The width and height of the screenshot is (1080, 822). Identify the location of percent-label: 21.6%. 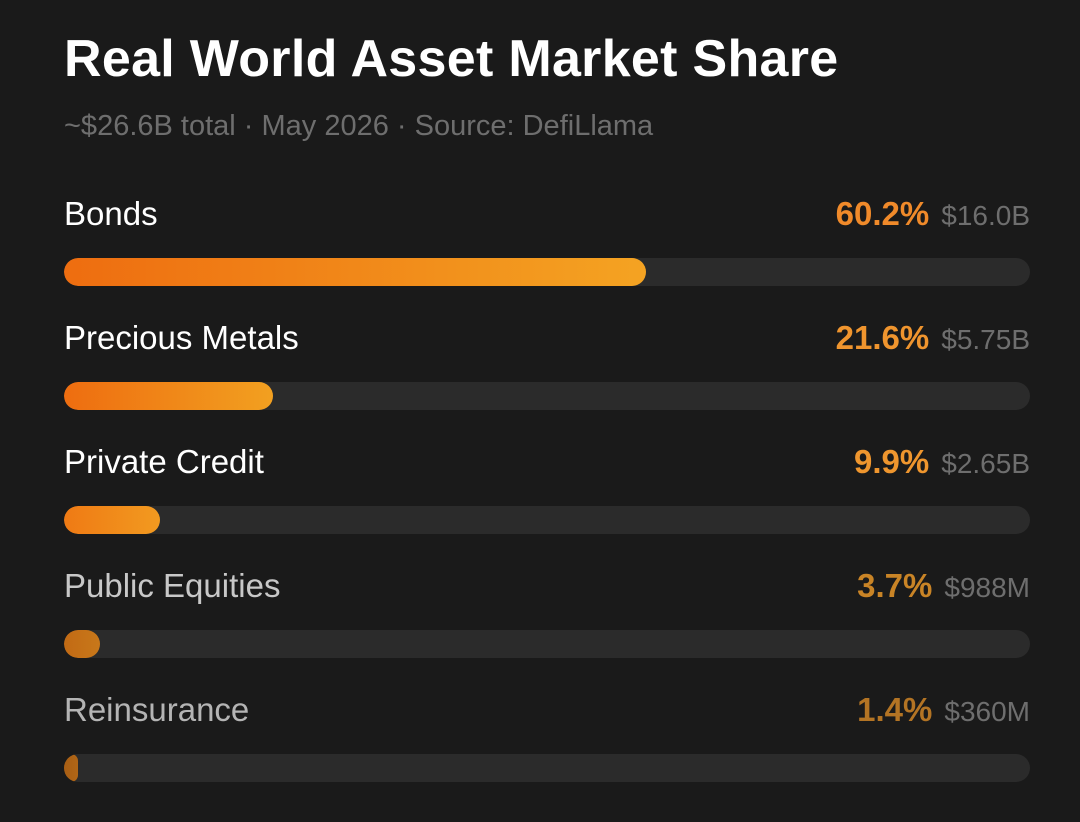
(882, 337).